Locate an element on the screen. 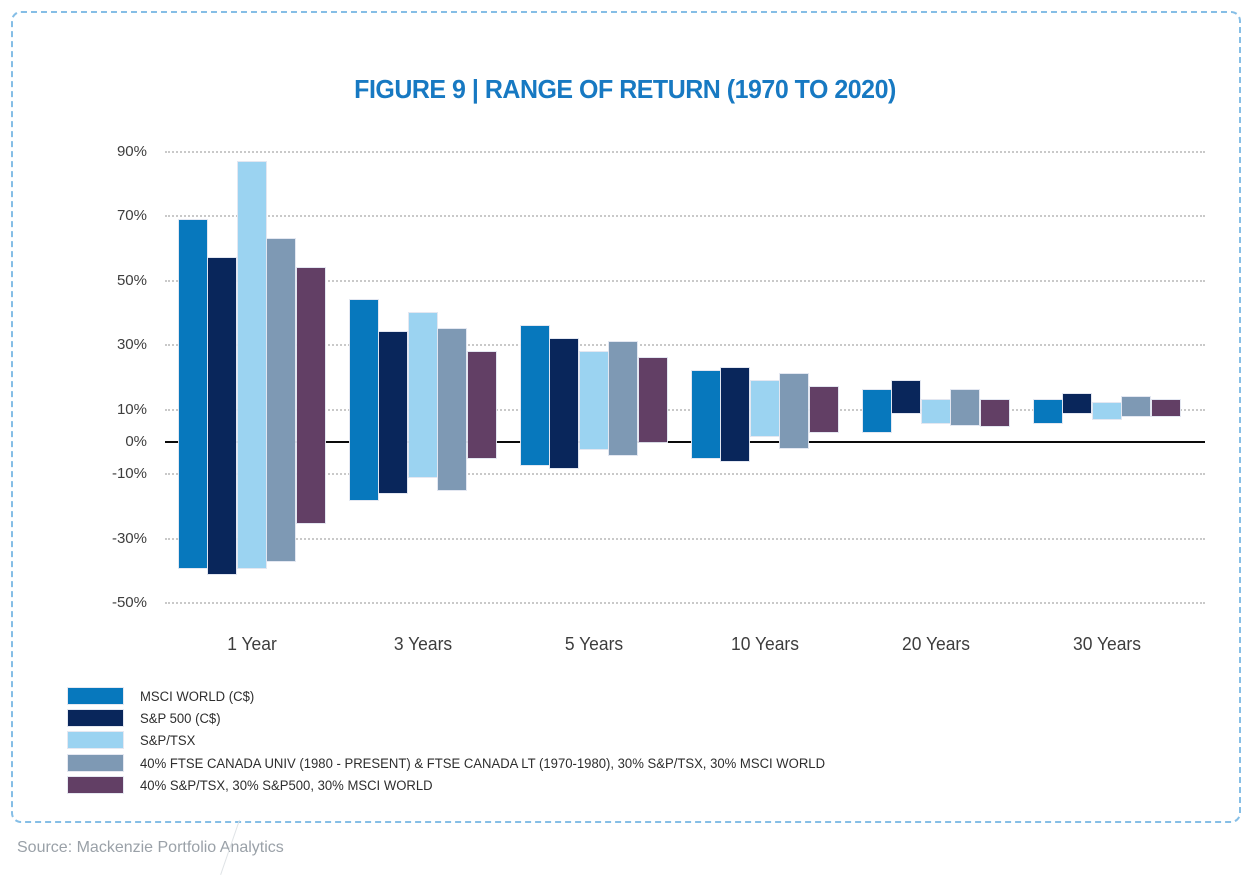  legend-label: 40% S&P/TSX, 30% S&P500, 30% MSCI WORLD is located at coordinates (286, 785).